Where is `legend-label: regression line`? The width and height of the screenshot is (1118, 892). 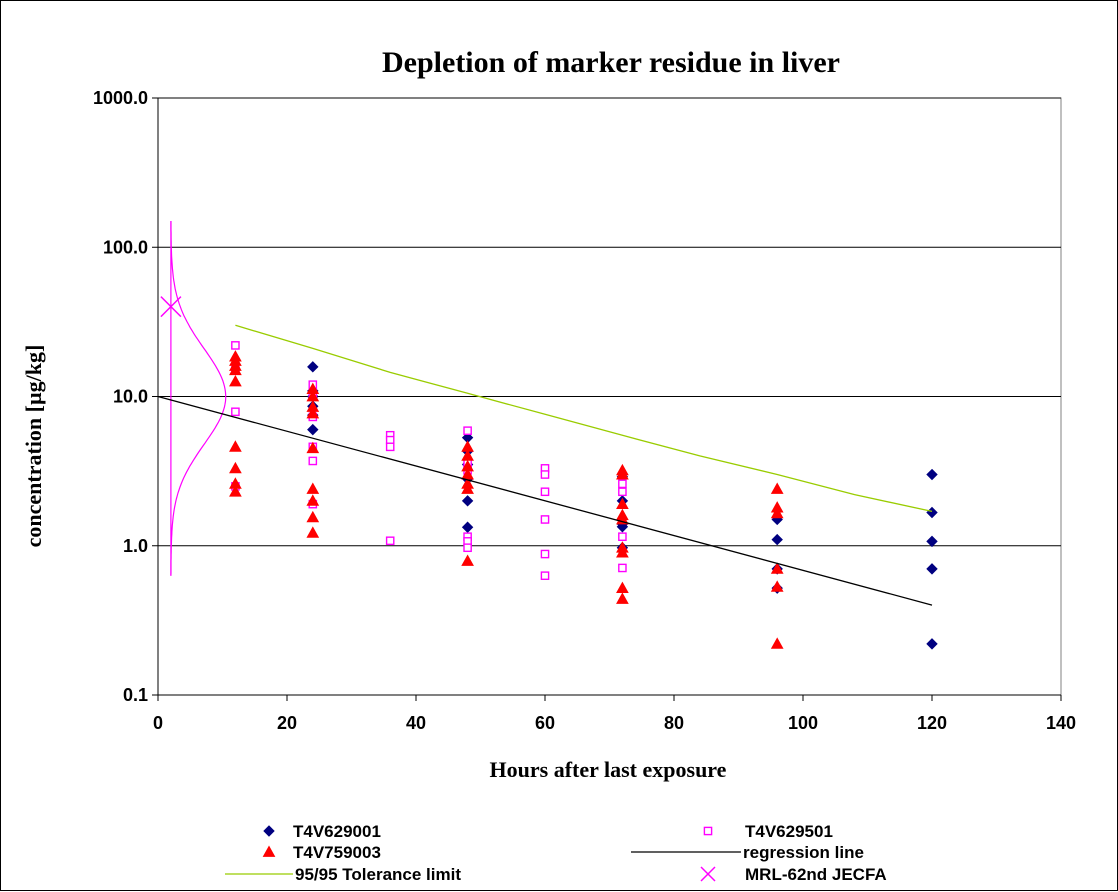 legend-label: regression line is located at coordinates (803, 852).